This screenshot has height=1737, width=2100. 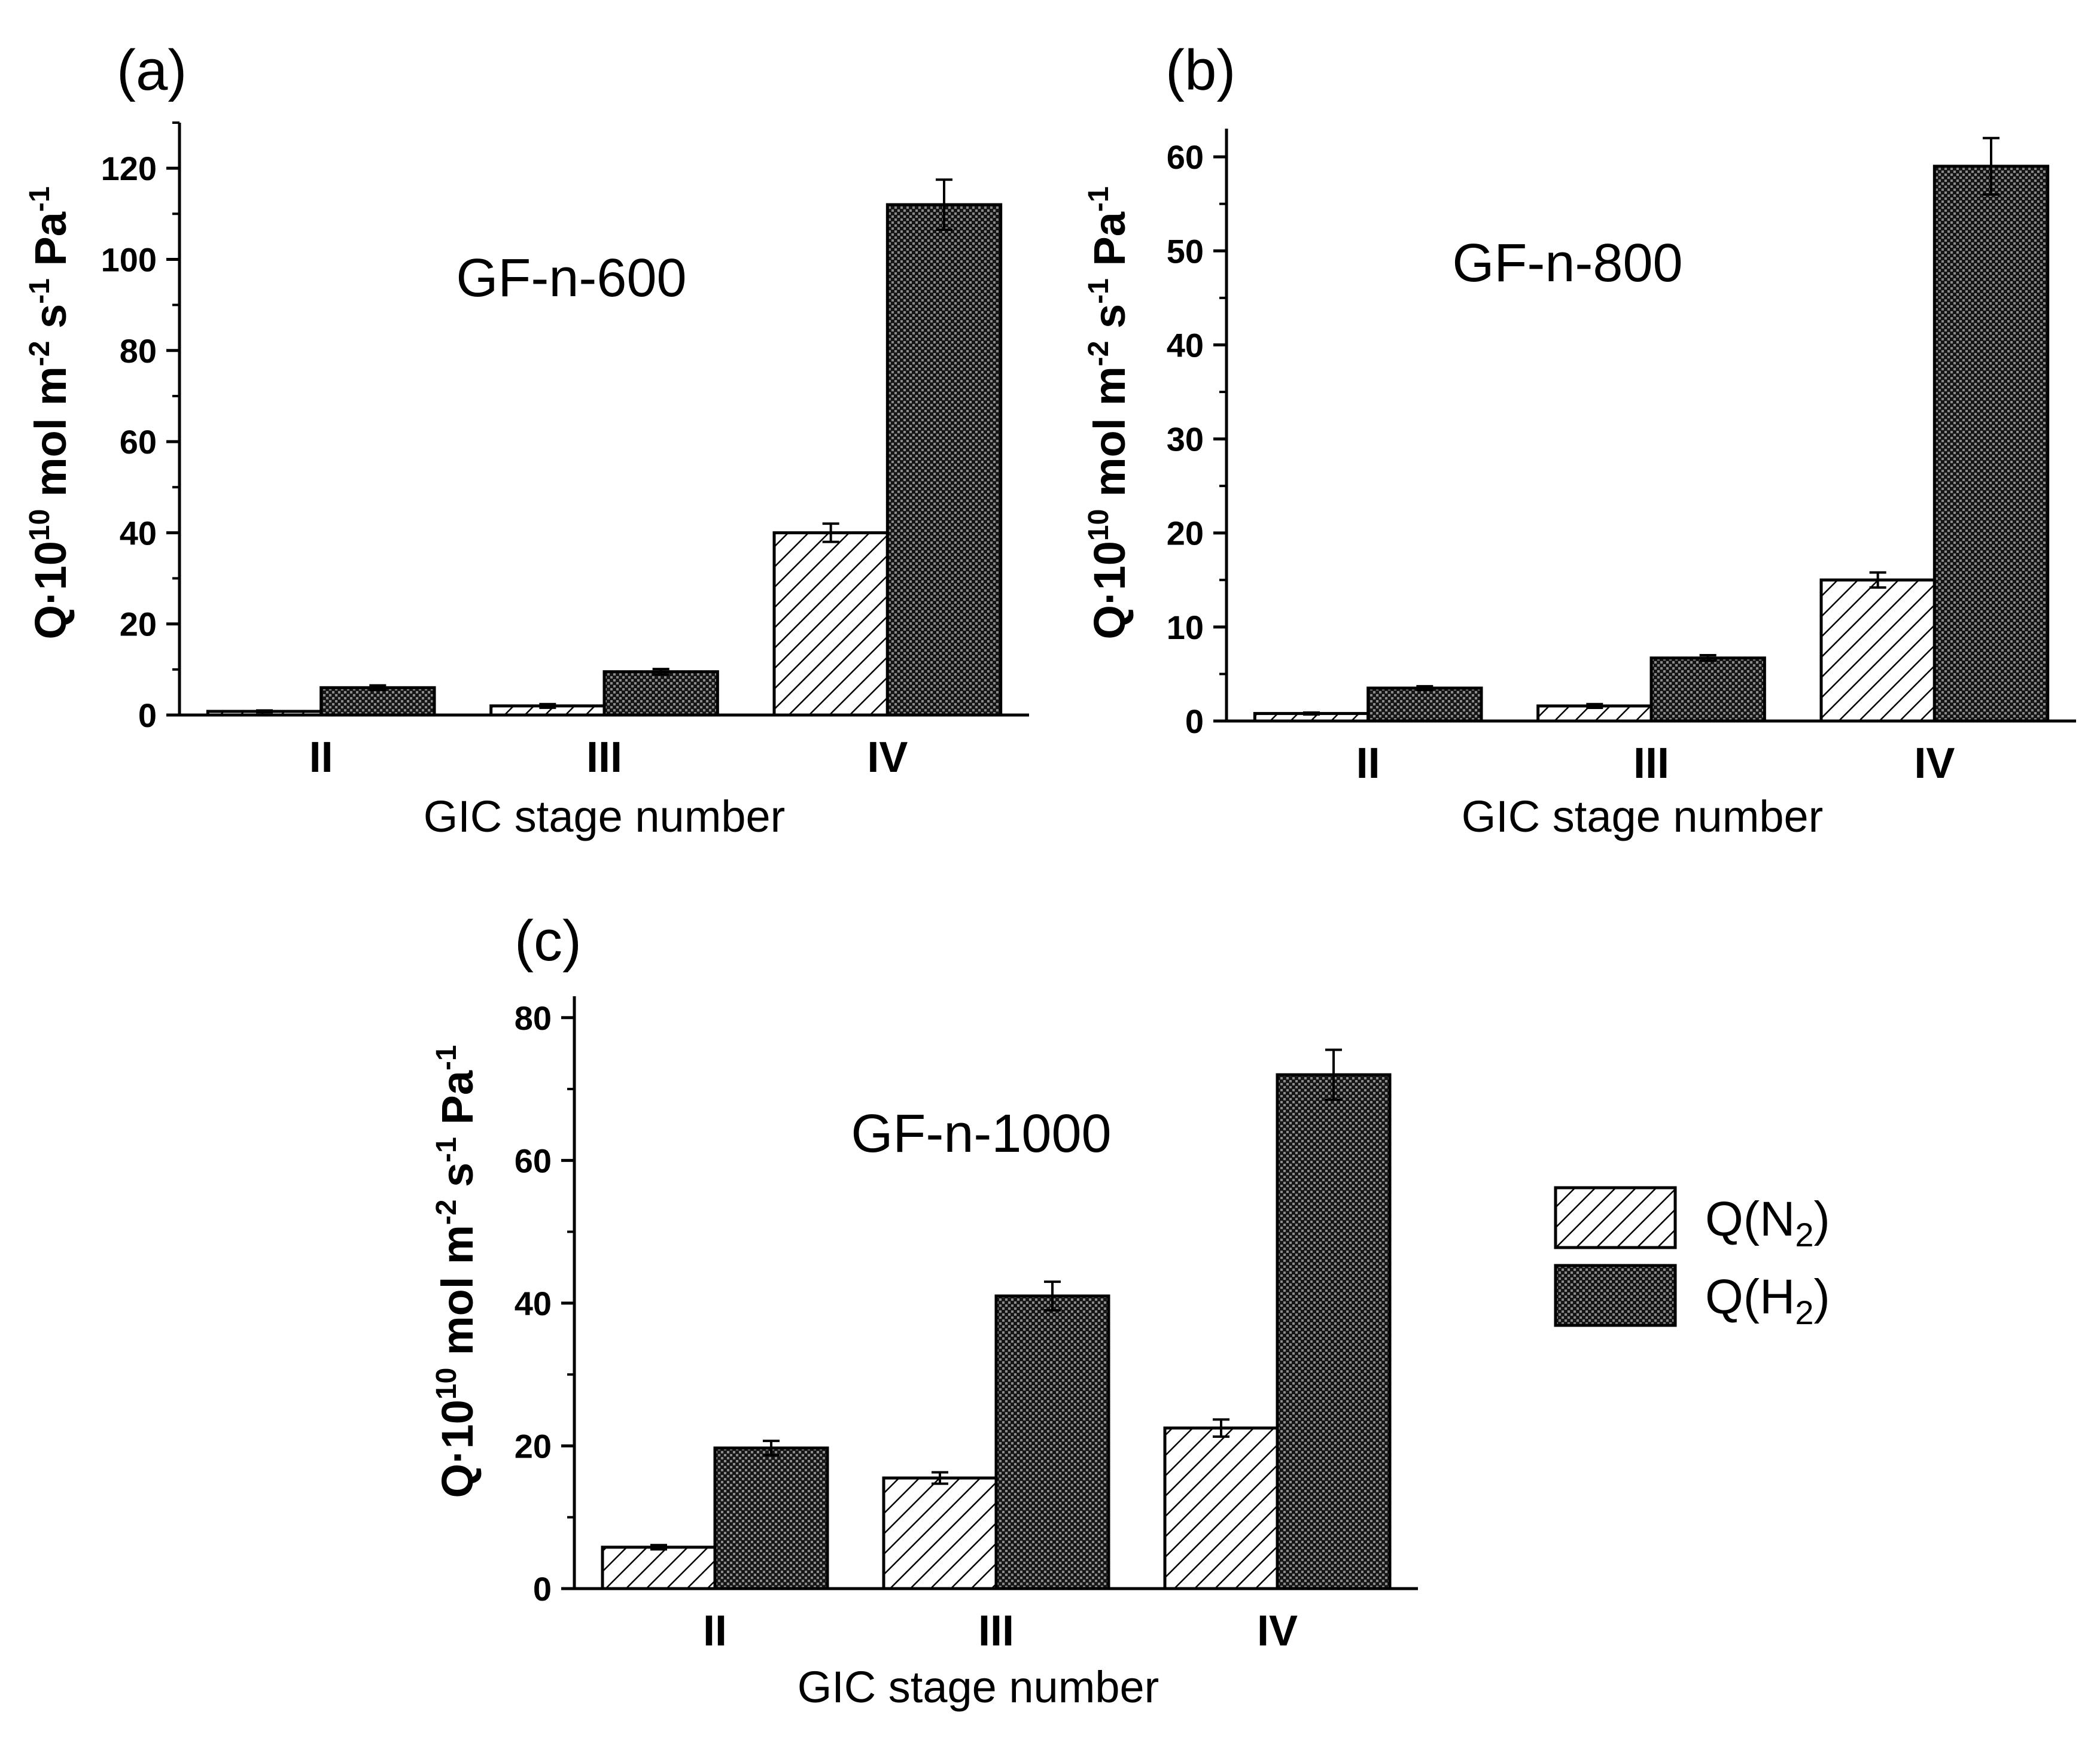 I want to click on legend: Q(N2) Q(H2), so click(x=1692, y=1258).